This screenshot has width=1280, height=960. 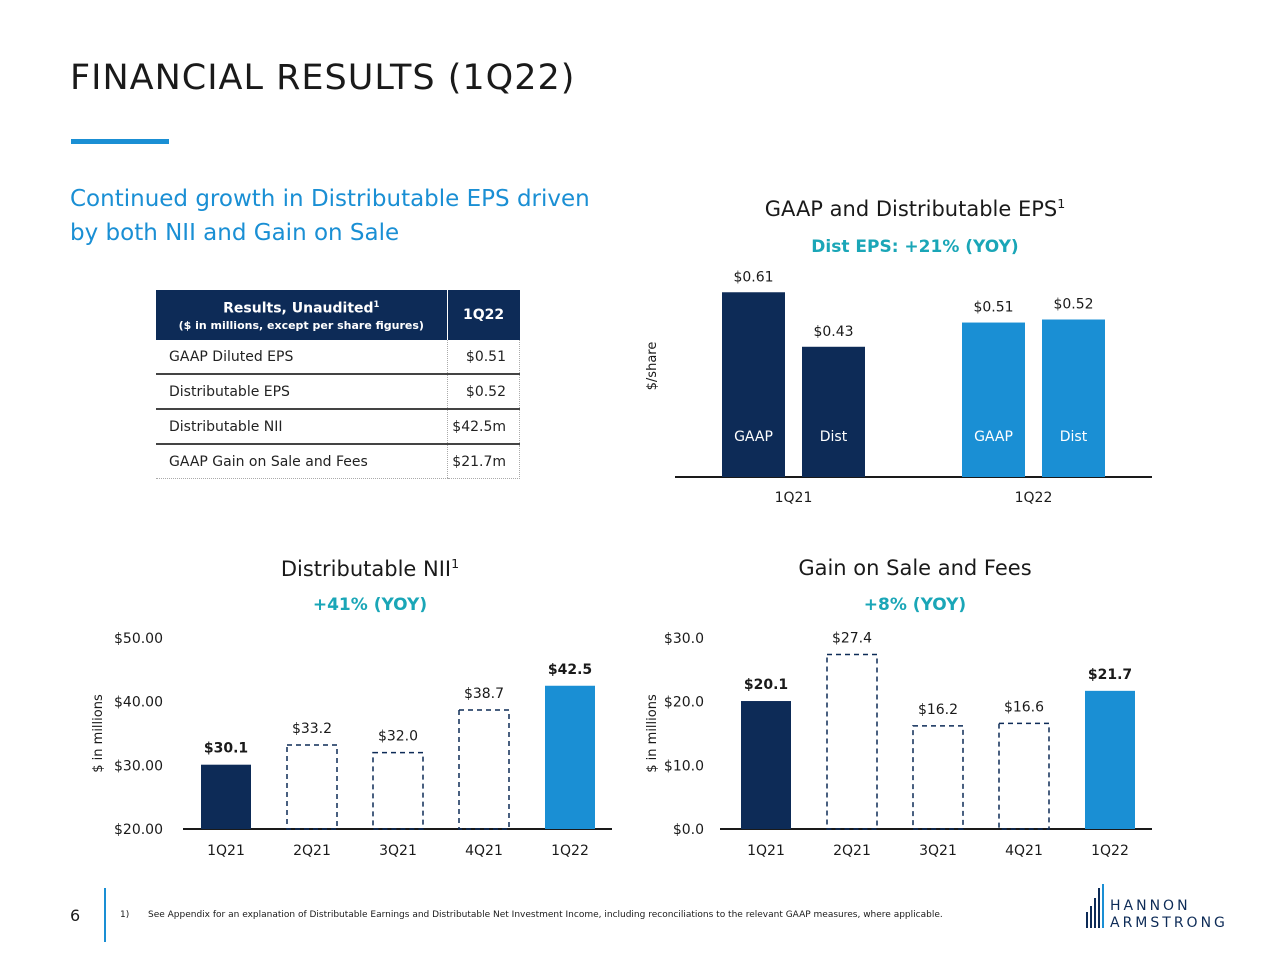 What do you see at coordinates (105, 915) in the screenshot?
I see `footer-divider` at bounding box center [105, 915].